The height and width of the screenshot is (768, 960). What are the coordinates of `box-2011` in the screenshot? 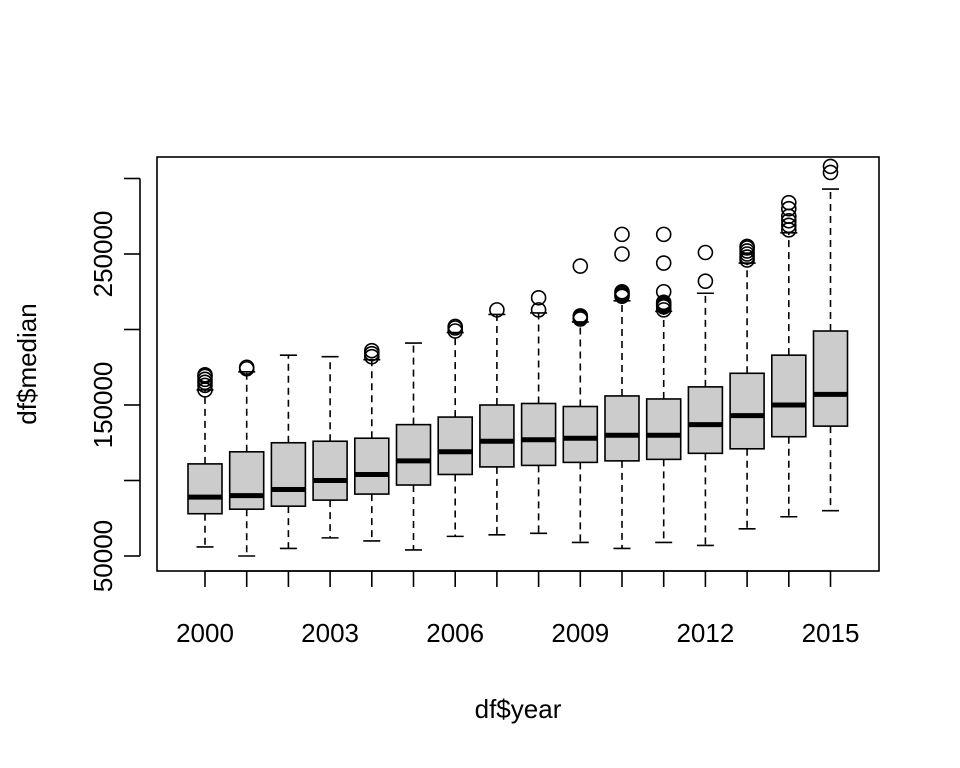 It's located at (663, 385).